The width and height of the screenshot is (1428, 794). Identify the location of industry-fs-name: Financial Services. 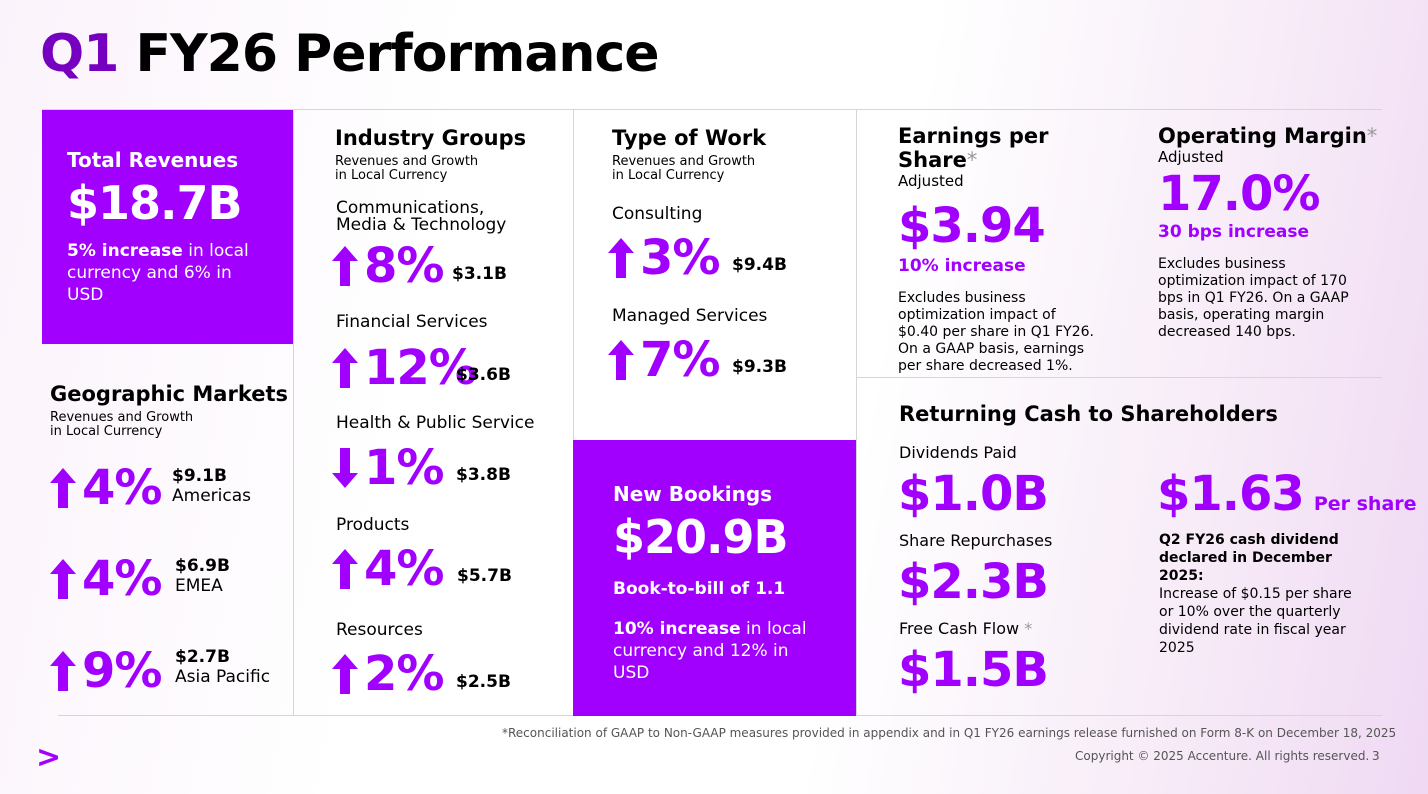
(412, 322).